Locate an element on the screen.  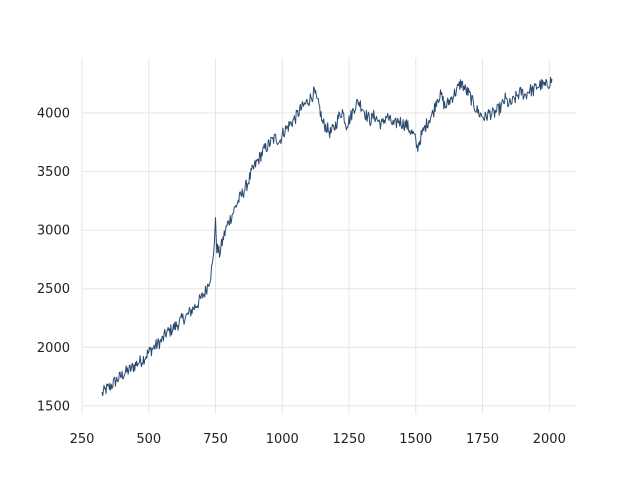
y-tick-label: 3500 is located at coordinates (53, 172).